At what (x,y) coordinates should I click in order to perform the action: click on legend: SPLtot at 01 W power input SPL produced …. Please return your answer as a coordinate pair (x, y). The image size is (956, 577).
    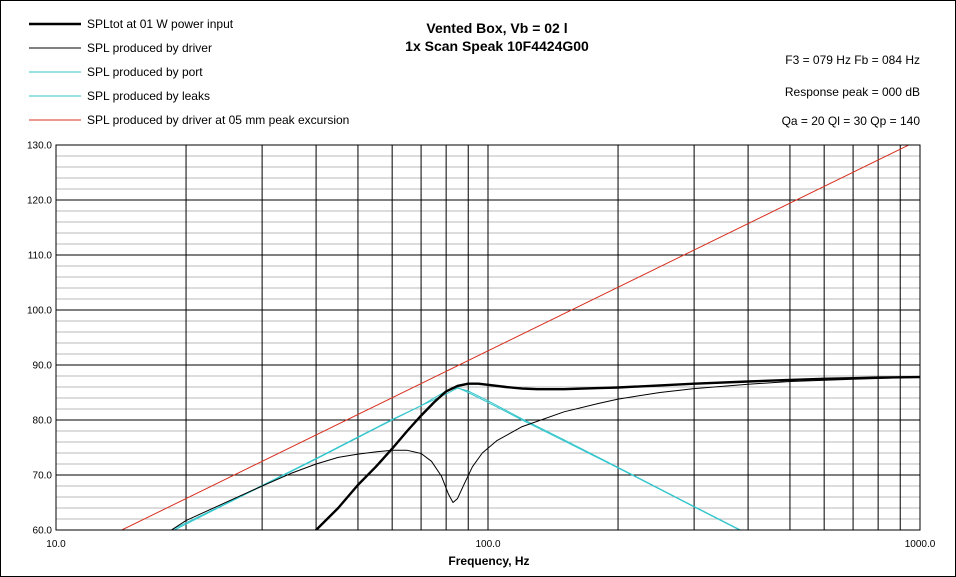
    Looking at the image, I should click on (189, 72).